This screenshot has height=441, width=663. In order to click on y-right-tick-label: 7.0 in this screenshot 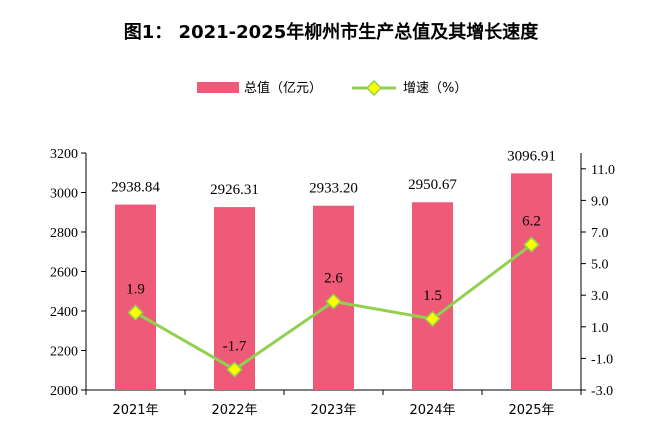, I will do `click(600, 233)`.